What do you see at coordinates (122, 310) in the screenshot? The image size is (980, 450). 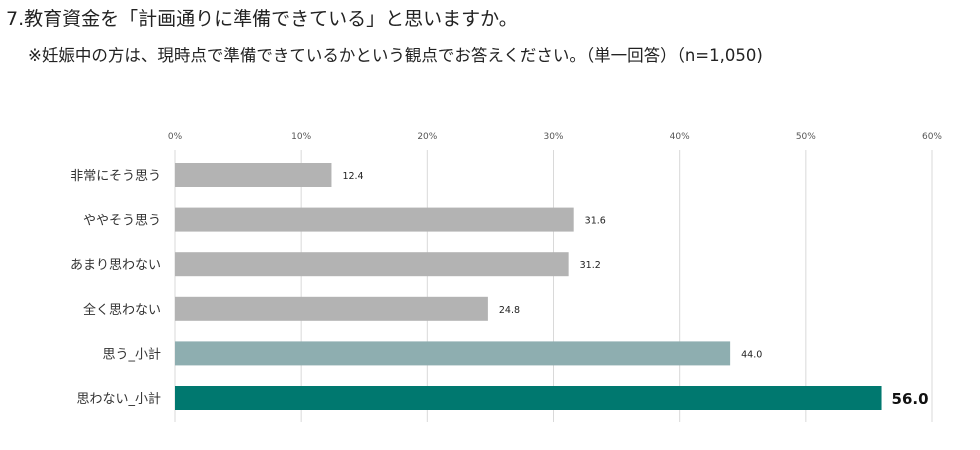 I see `category-label: 全く思わない` at bounding box center [122, 310].